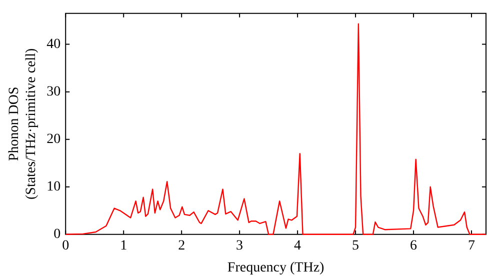 This screenshot has height=280, width=500. What do you see at coordinates (53, 44) in the screenshot?
I see `y-tick-label: 40` at bounding box center [53, 44].